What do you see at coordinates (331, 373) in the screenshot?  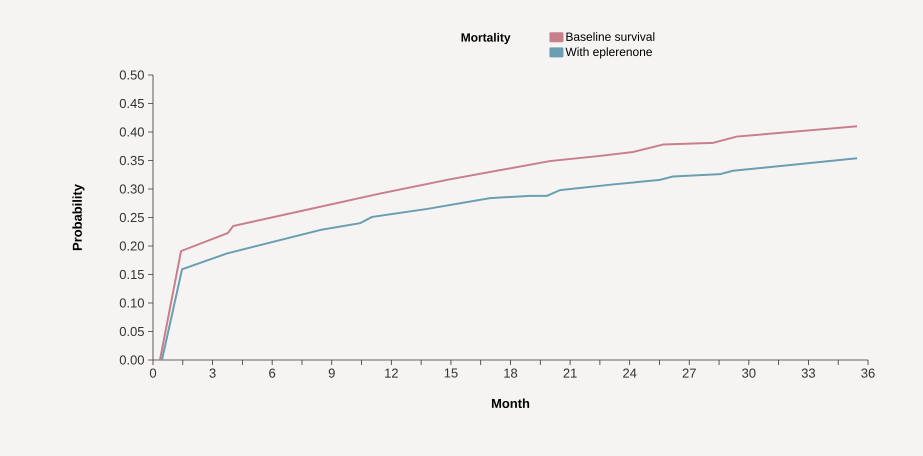 I see `x-tick-label: 9` at bounding box center [331, 373].